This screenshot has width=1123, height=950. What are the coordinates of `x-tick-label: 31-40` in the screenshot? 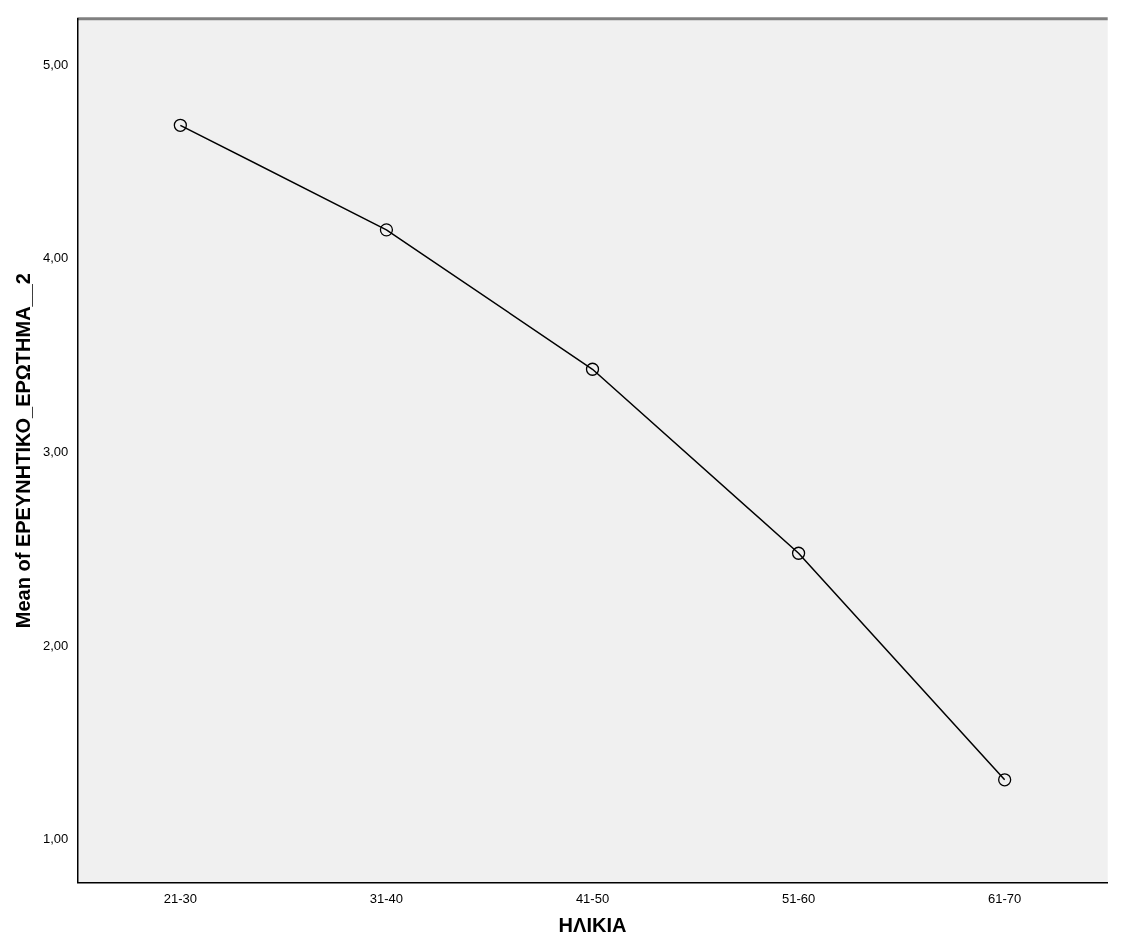 It's located at (386, 898).